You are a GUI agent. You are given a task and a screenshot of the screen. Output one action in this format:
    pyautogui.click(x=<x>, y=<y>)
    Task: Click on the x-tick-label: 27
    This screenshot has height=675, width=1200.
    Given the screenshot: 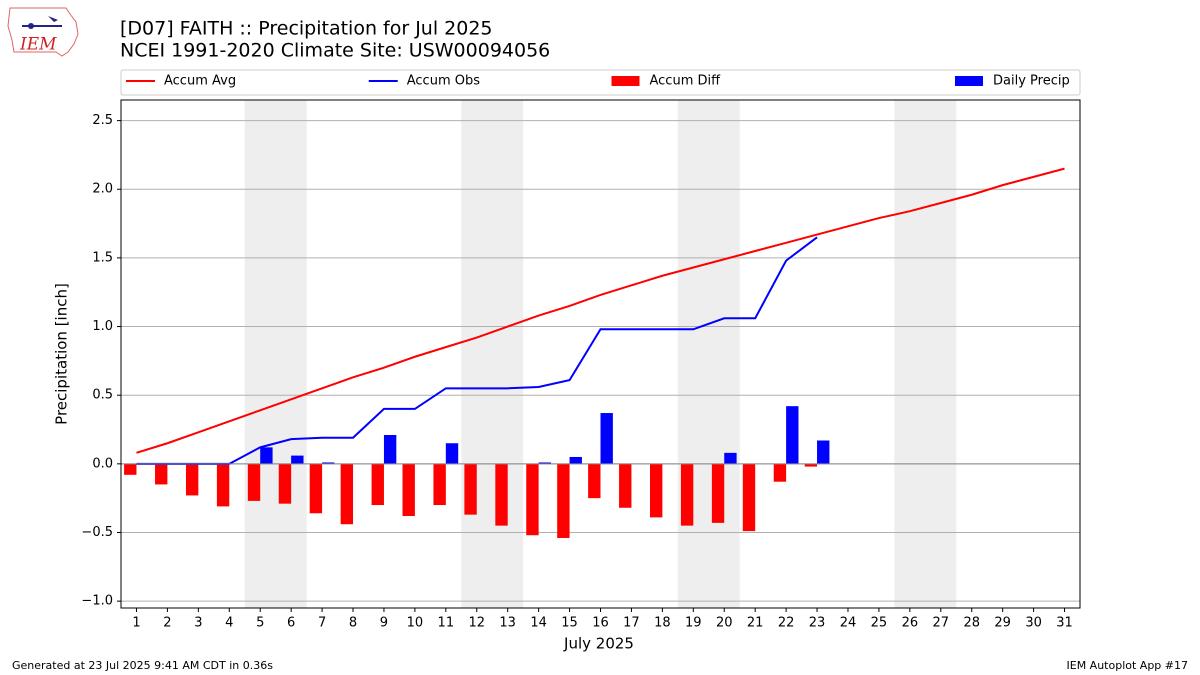 What is the action you would take?
    pyautogui.click(x=941, y=623)
    